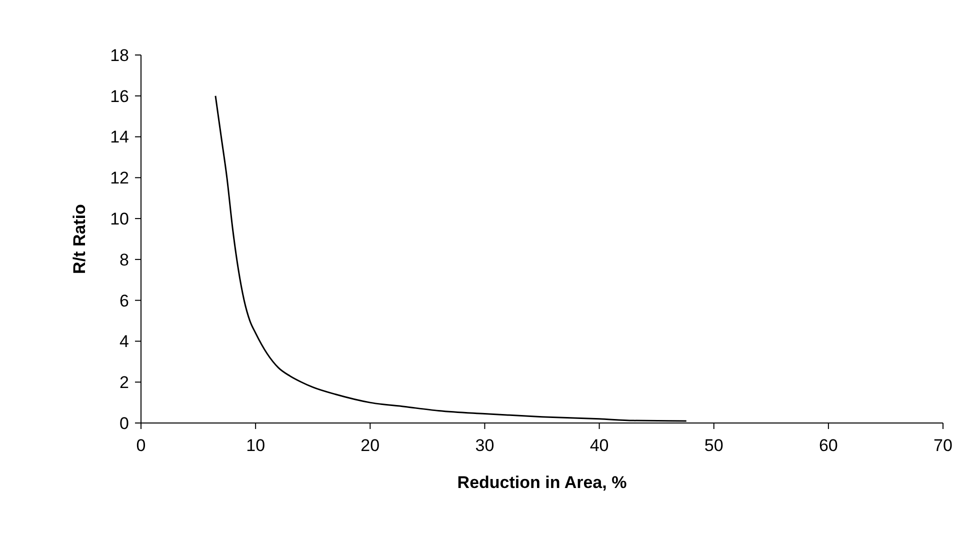  I want to click on x-tick-label: 20, so click(370, 445).